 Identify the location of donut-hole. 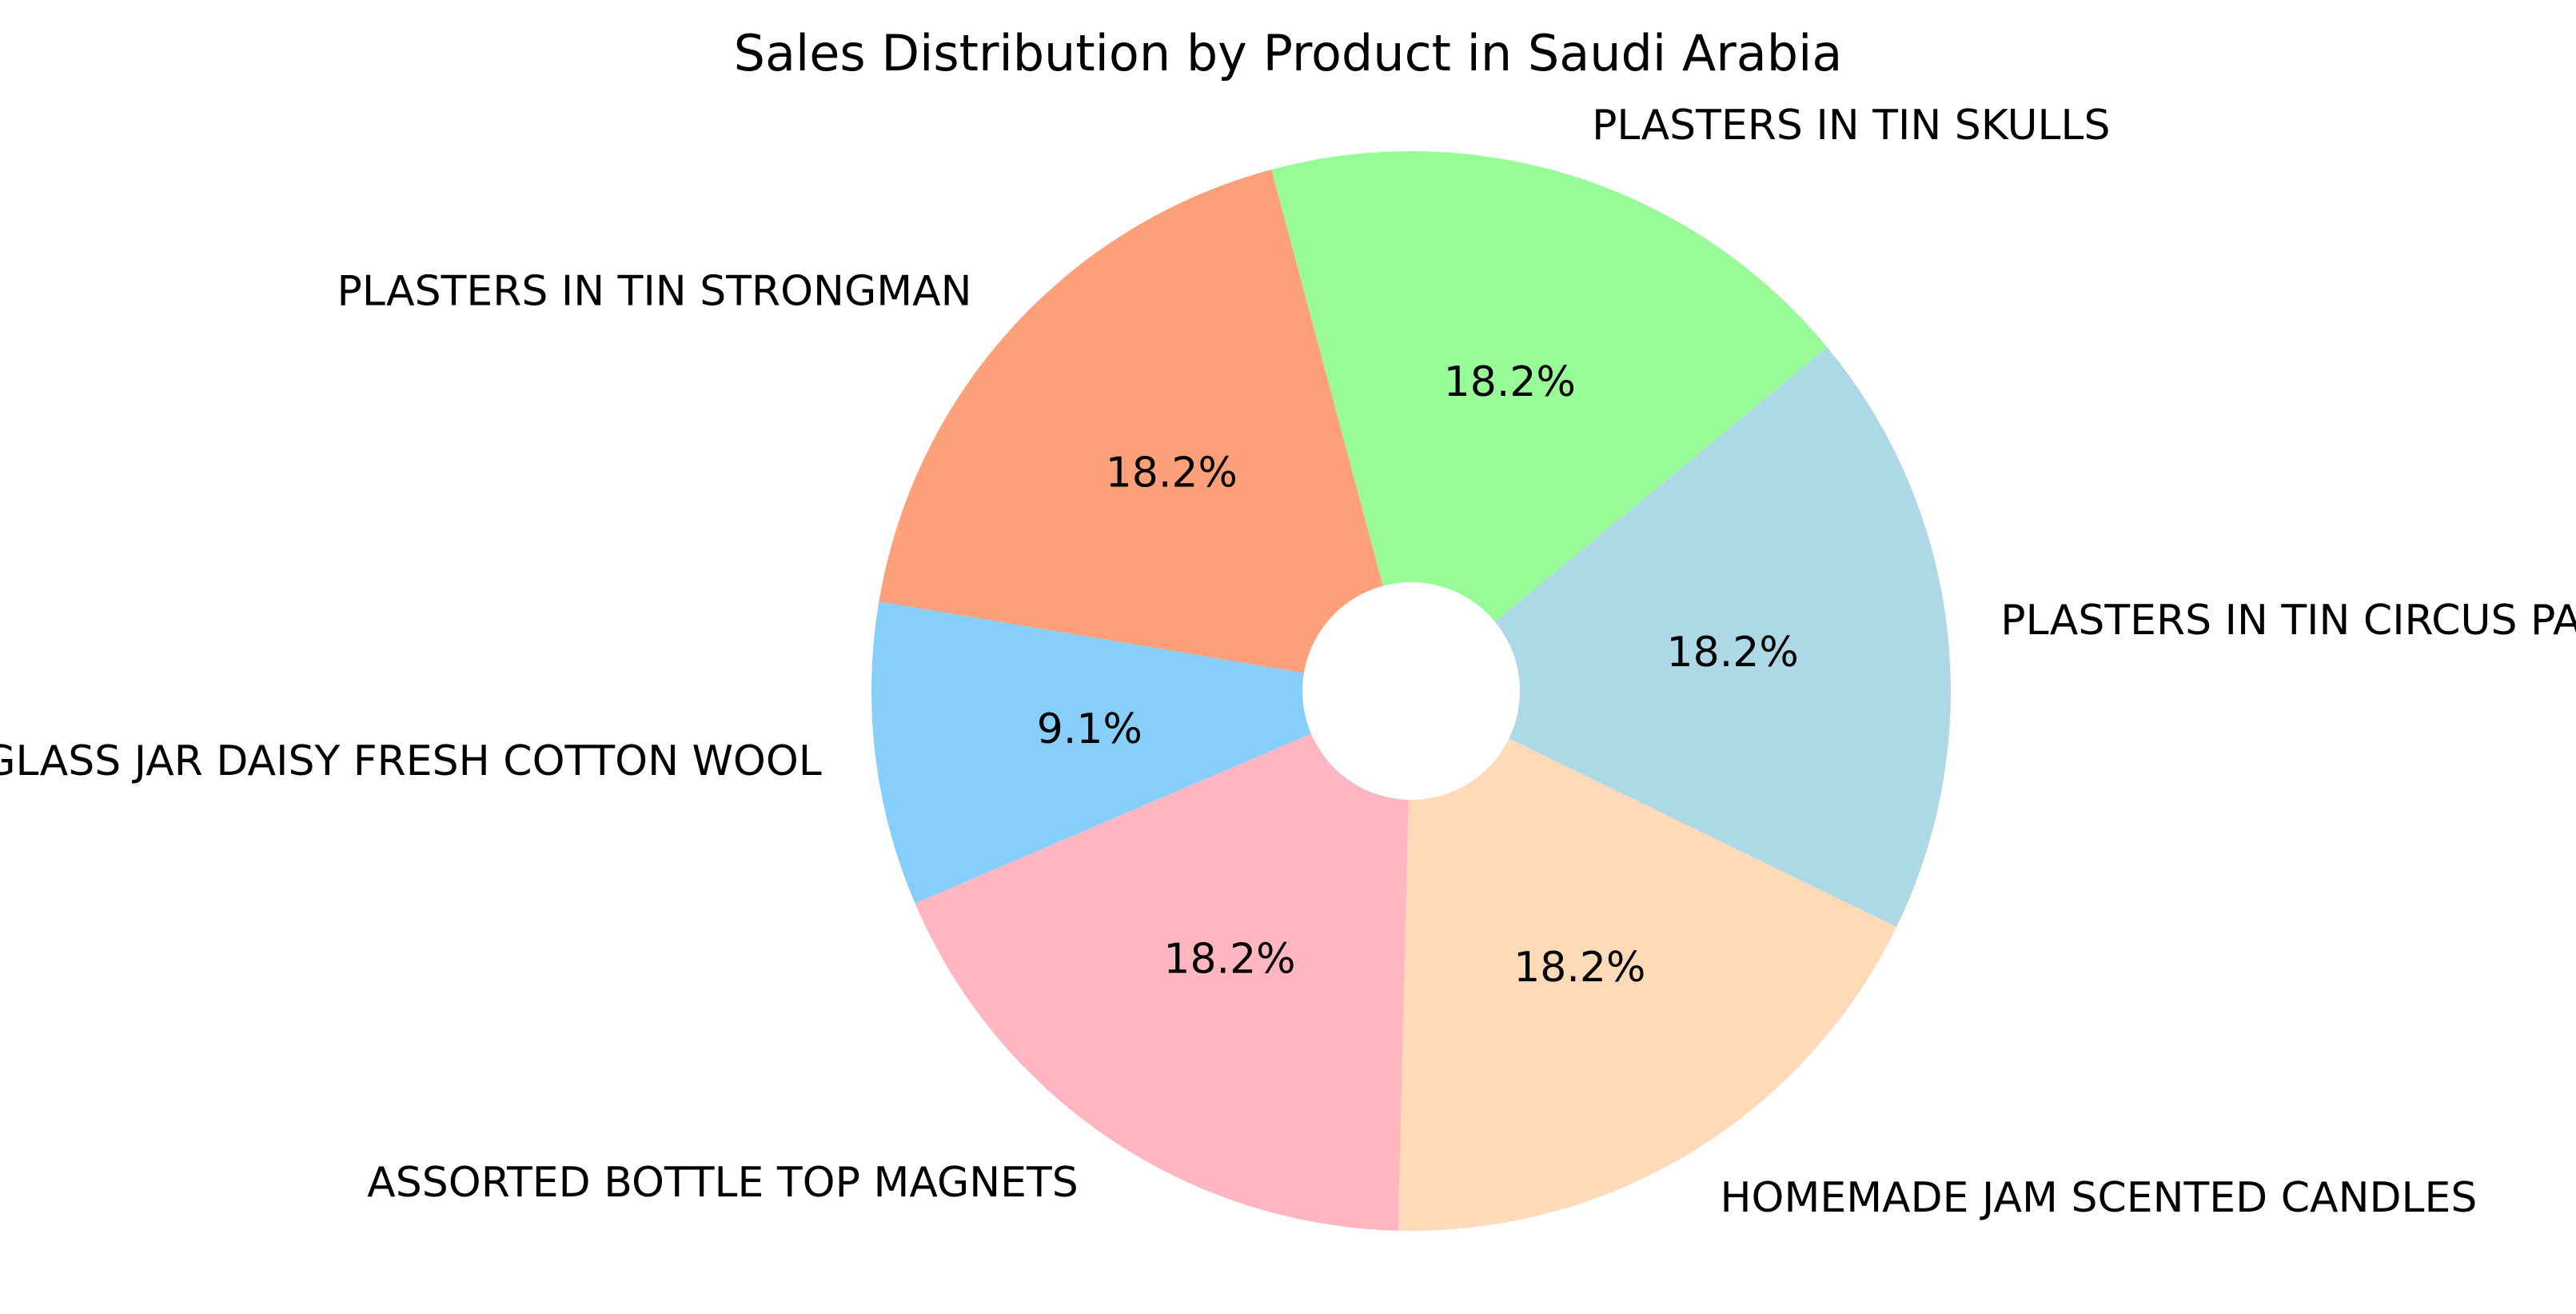
(1411, 691).